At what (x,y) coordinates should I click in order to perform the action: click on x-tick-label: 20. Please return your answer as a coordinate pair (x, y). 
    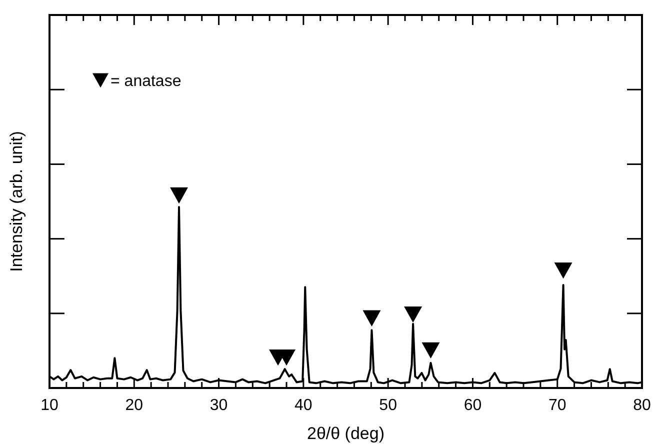
    Looking at the image, I should click on (134, 405).